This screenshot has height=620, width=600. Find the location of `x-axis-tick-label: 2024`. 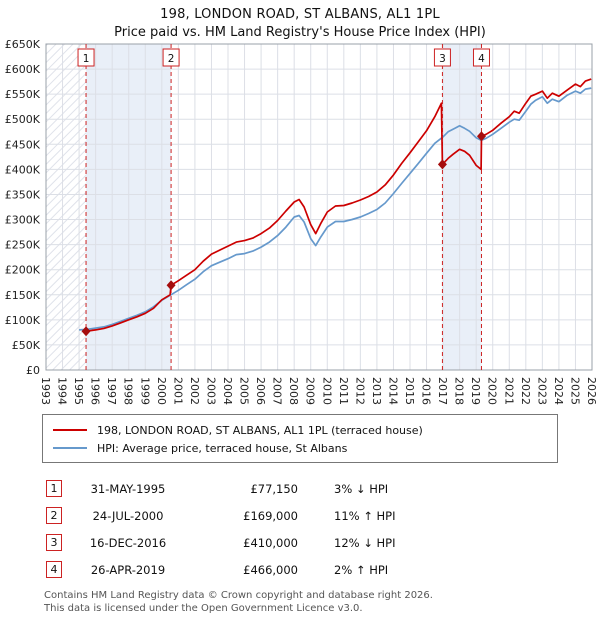

x-axis-tick-label: 2024 is located at coordinates (558, 391).